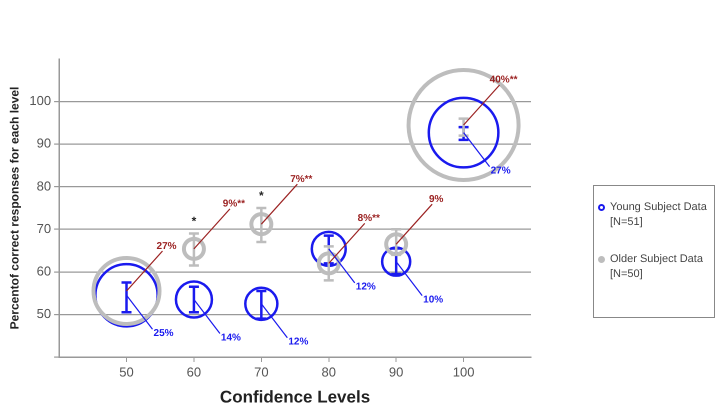 The image size is (718, 416). What do you see at coordinates (329, 372) in the screenshot?
I see `x-tick-label: 80` at bounding box center [329, 372].